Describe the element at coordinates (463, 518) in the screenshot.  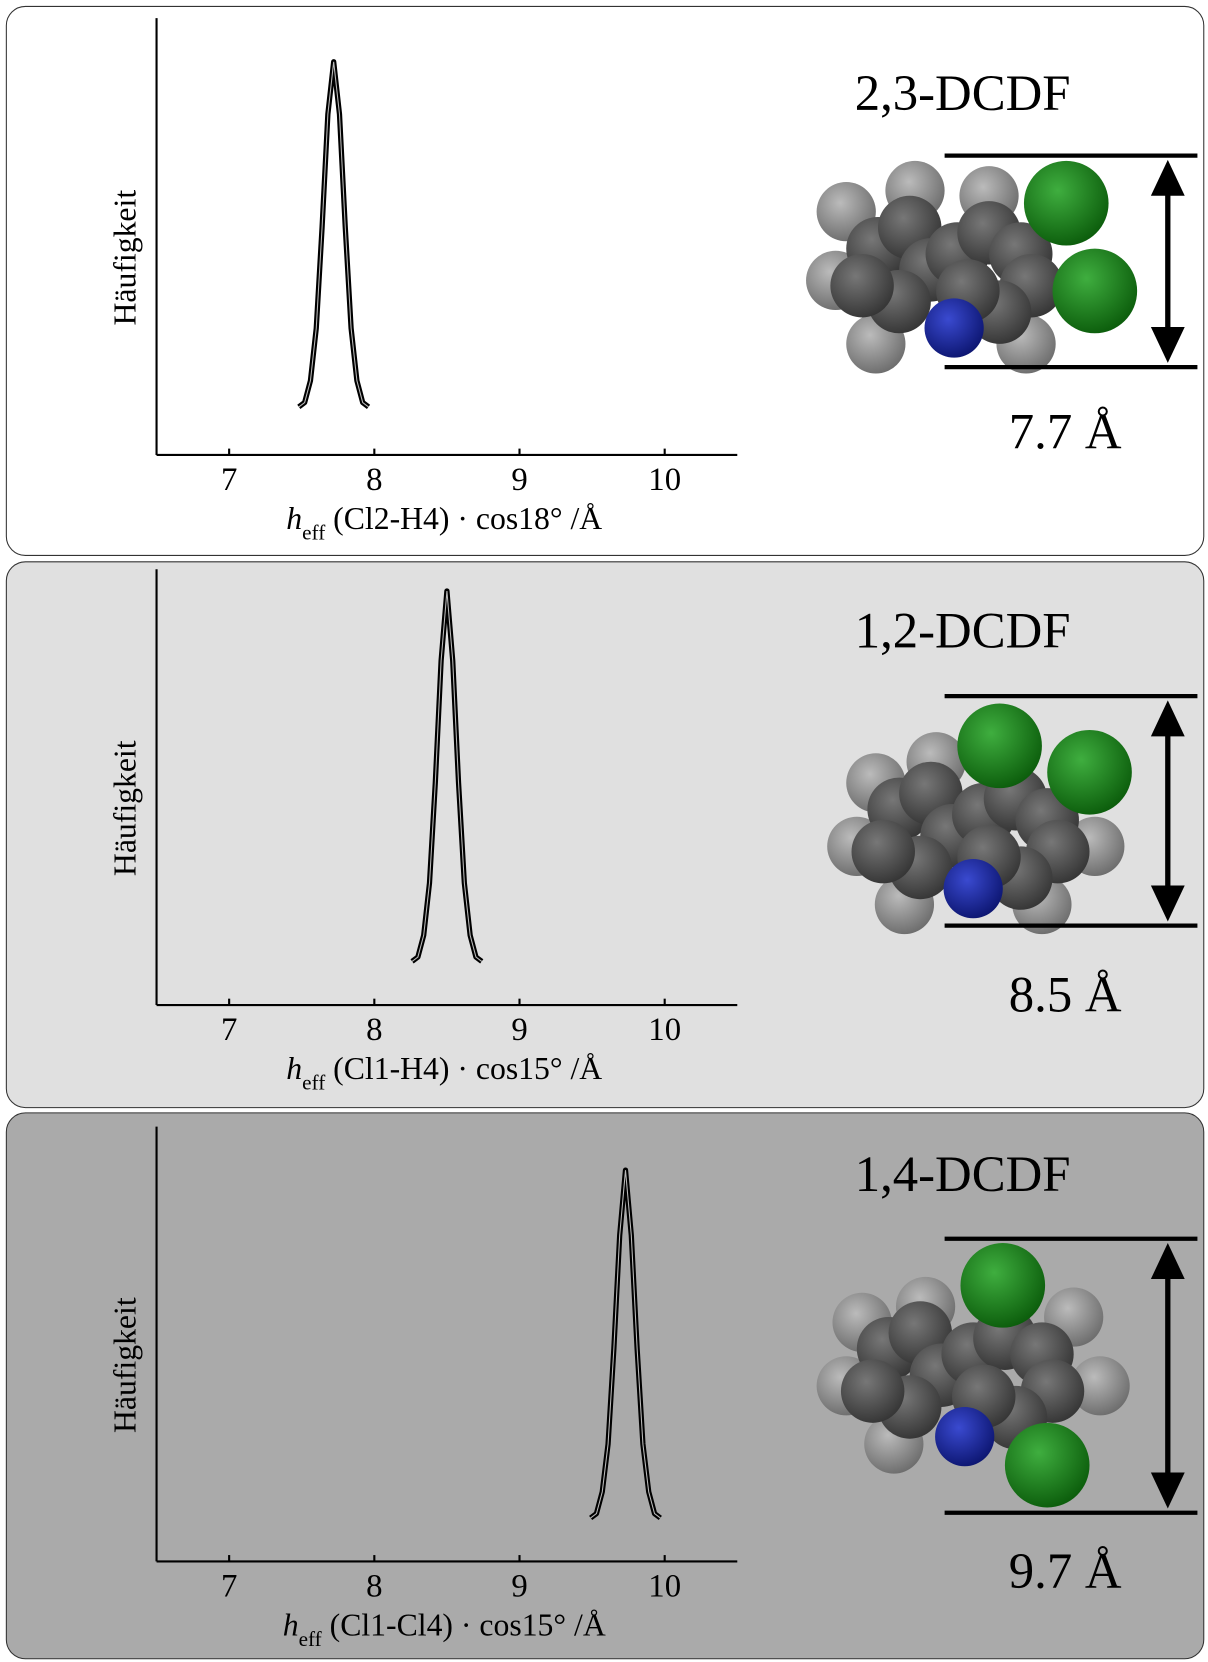
I see `x-label-text: (Cl2-H4) · cos18° /Å` at that location.